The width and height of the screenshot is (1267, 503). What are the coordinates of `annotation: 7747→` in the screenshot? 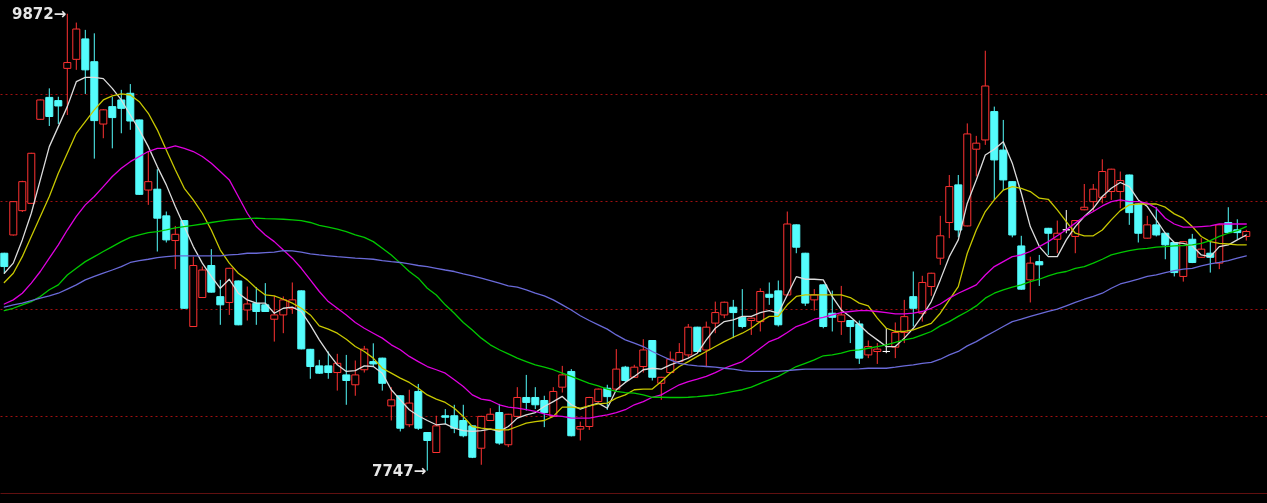 It's located at (399, 470).